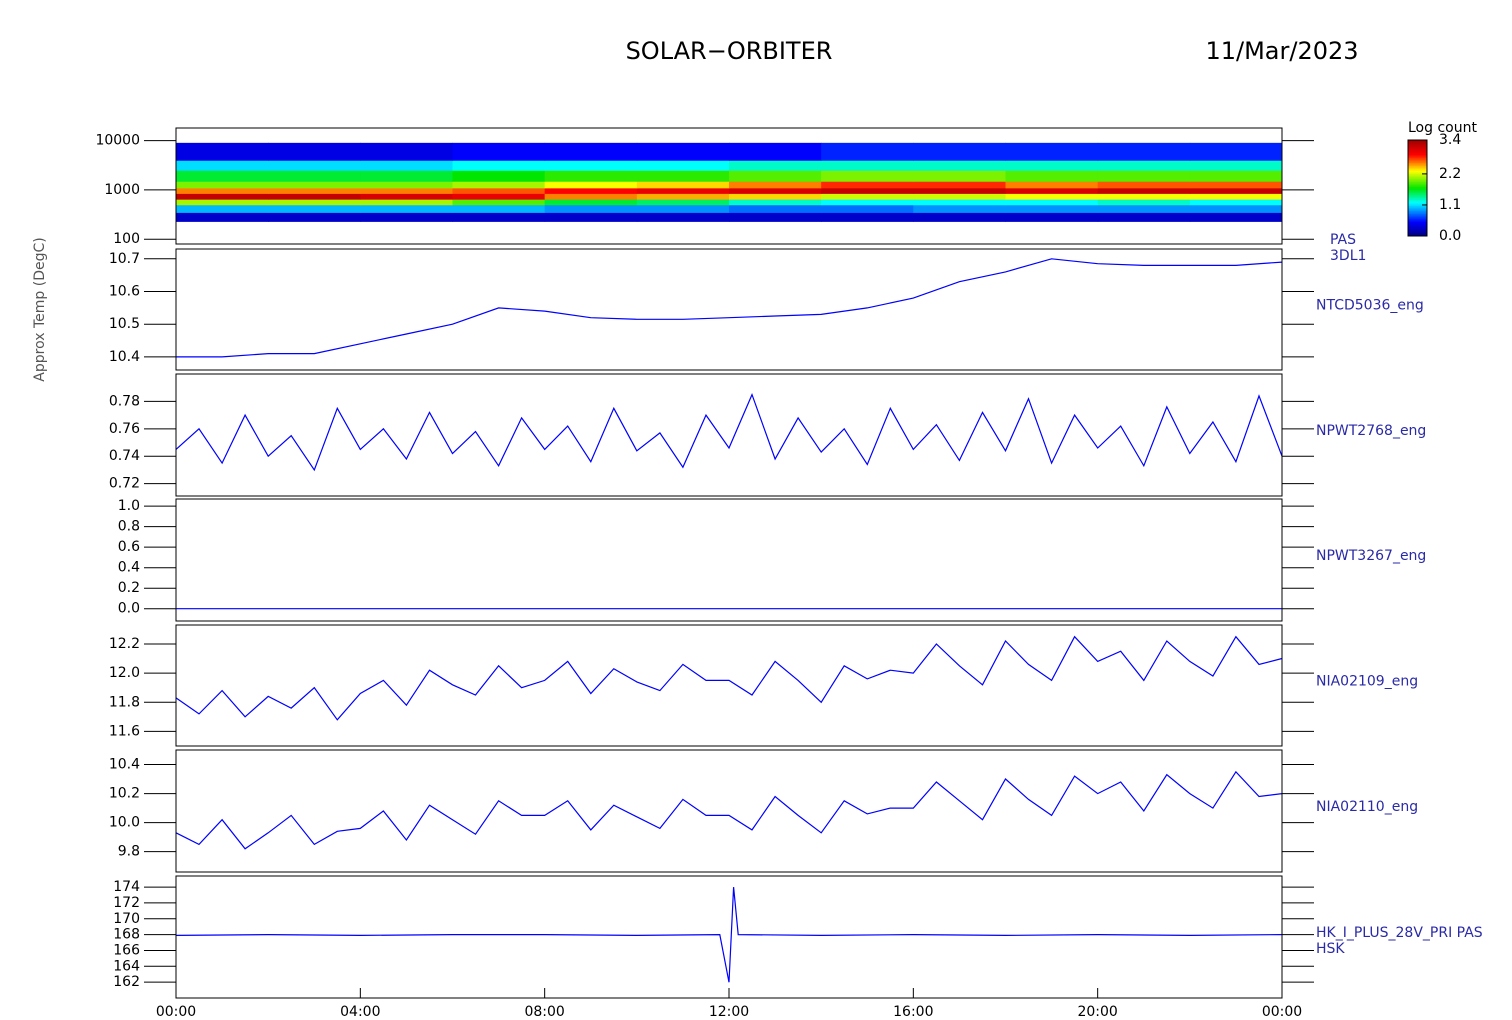 This screenshot has width=1512, height=1020. What do you see at coordinates (1330, 949) in the screenshot?
I see `panel-label: HSK` at bounding box center [1330, 949].